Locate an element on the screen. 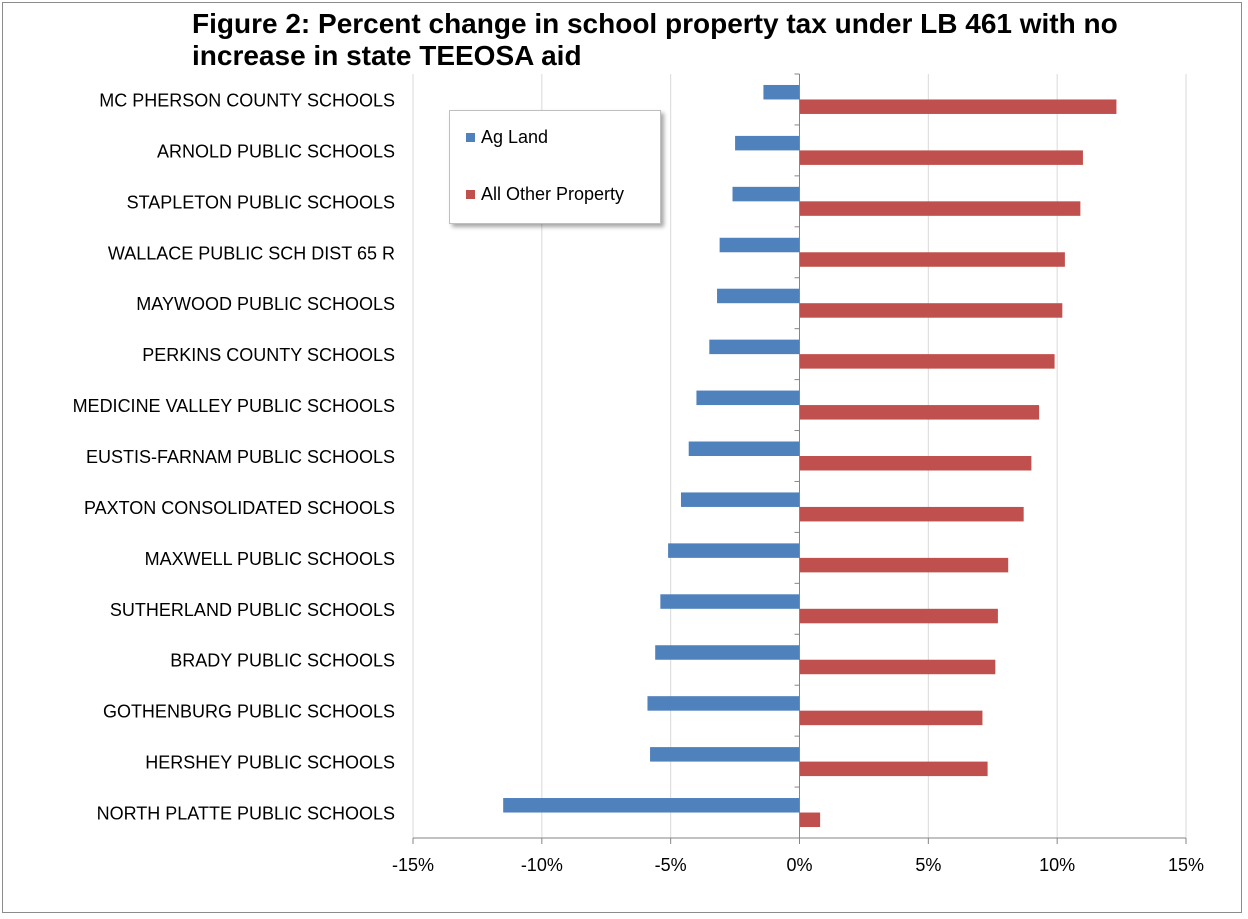 The image size is (1248, 919). category-label: MC PHERSON COUNTY SCHOOLS is located at coordinates (247, 100).